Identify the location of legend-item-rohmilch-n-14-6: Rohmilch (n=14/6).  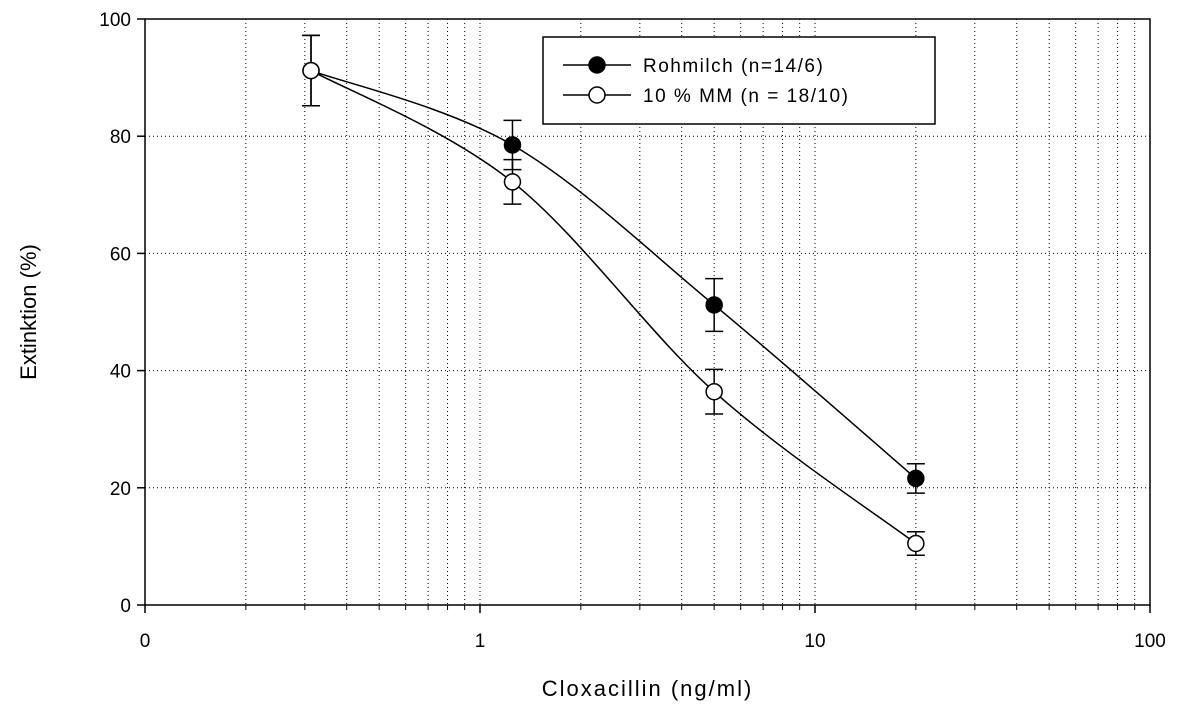
(693, 66).